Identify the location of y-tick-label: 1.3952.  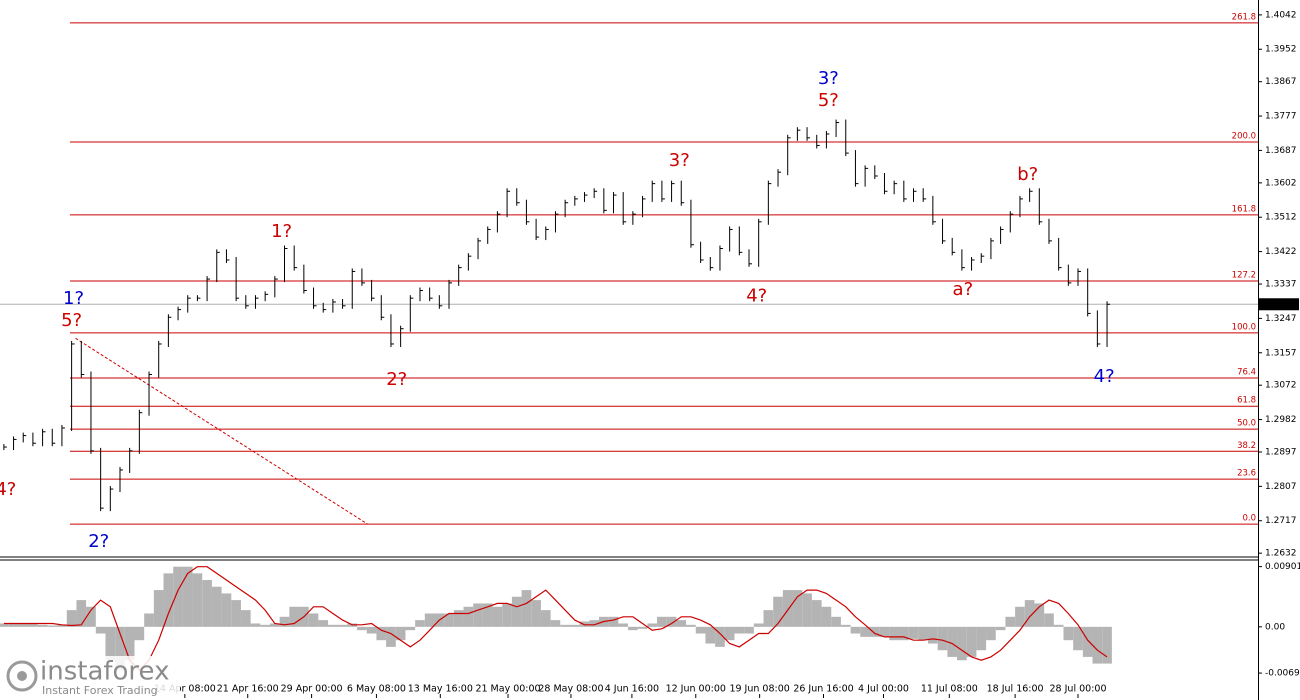
(1281, 50).